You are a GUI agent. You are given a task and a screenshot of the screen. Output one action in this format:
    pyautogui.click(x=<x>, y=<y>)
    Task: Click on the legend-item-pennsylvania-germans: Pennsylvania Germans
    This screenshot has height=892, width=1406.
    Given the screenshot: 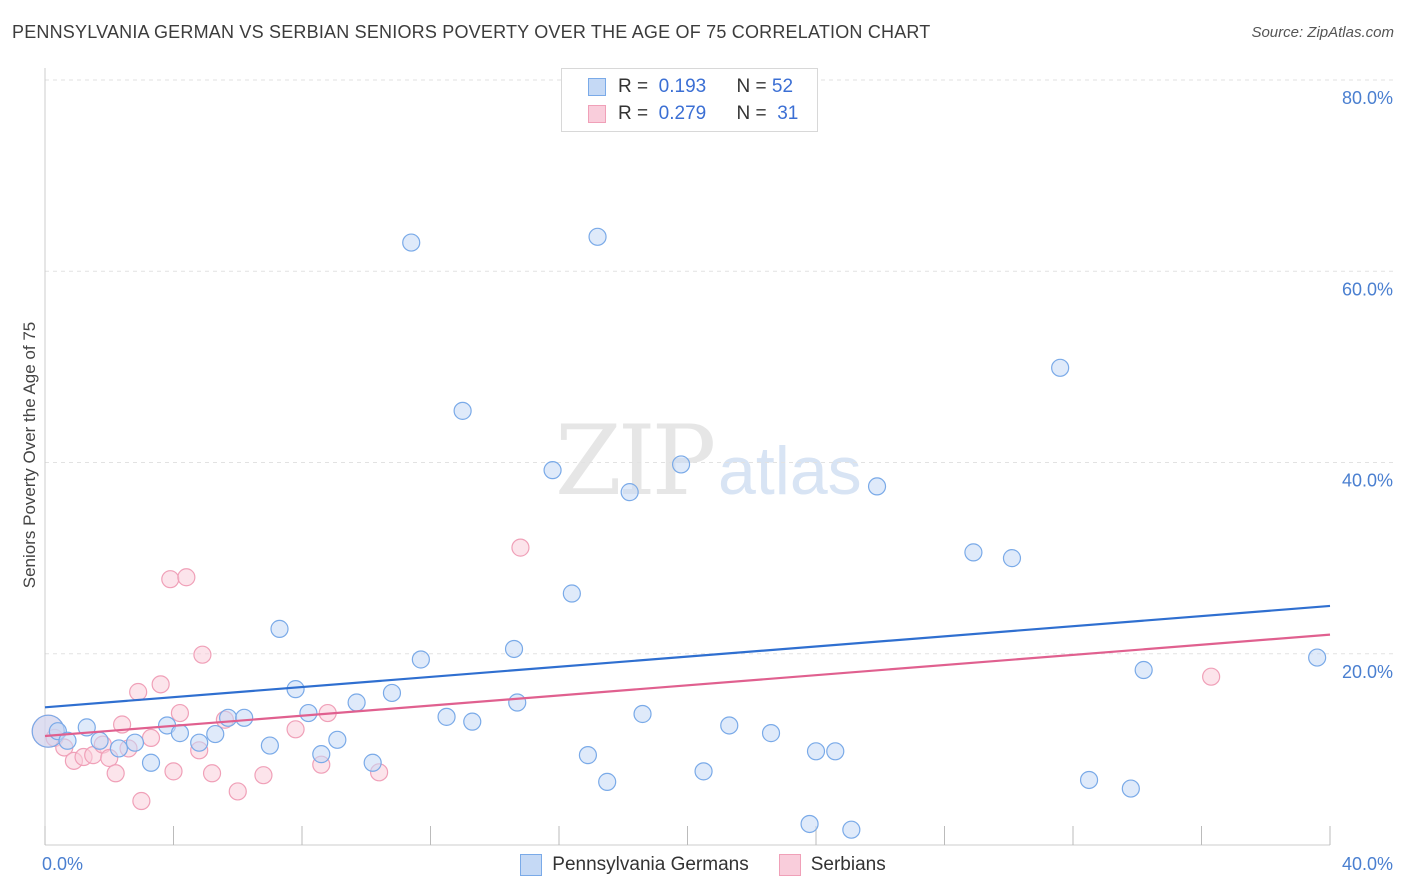 What is the action you would take?
    pyautogui.click(x=634, y=865)
    